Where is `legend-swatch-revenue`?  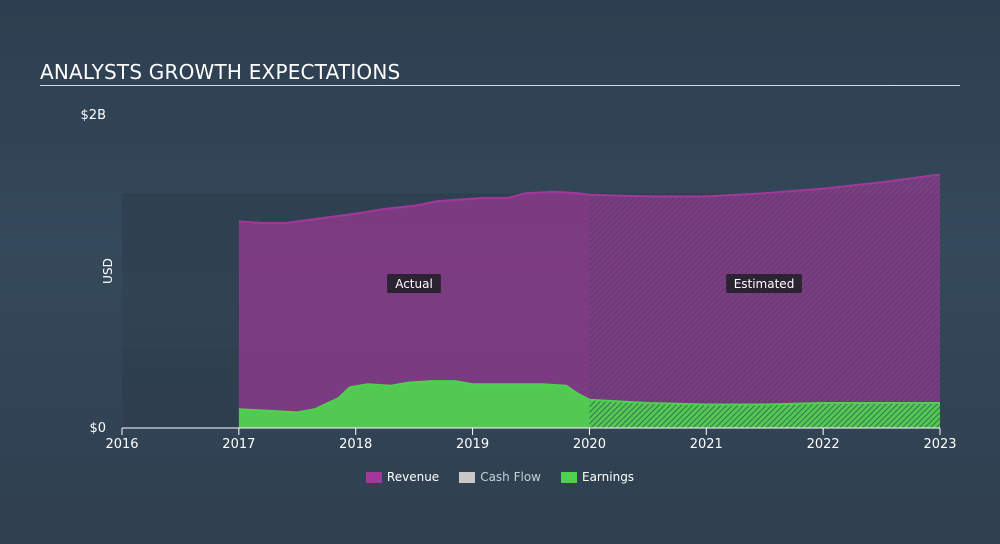
legend-swatch-revenue is located at coordinates (373, 477).